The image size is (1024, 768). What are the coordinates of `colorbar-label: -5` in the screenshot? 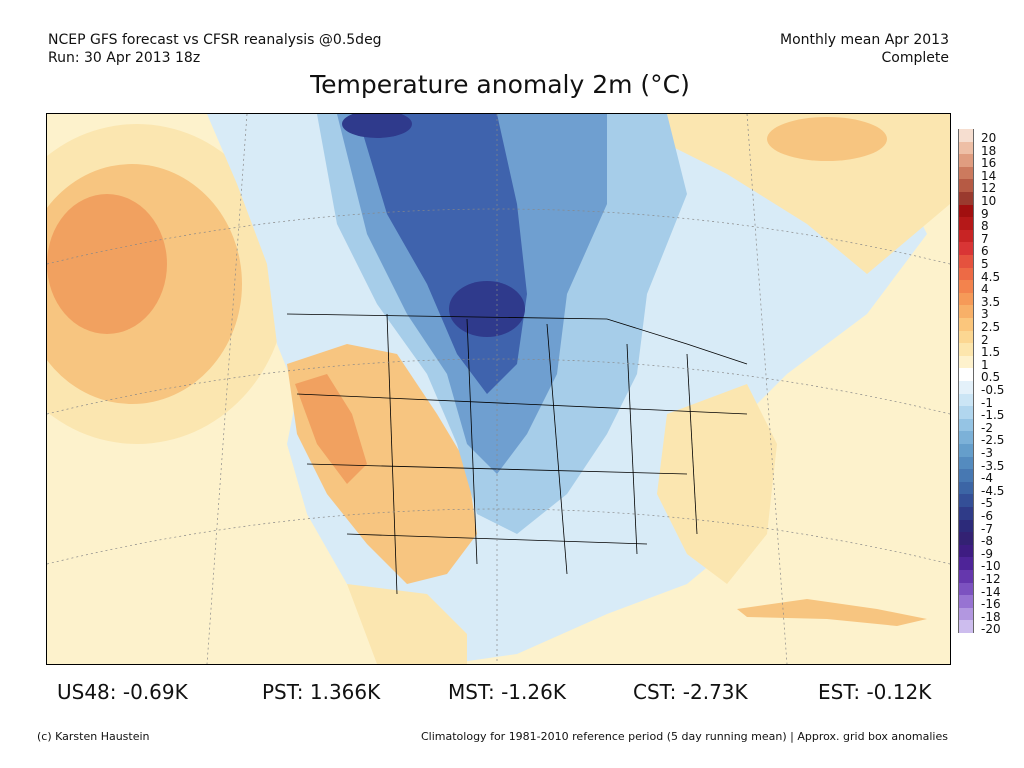 It's located at (987, 503).